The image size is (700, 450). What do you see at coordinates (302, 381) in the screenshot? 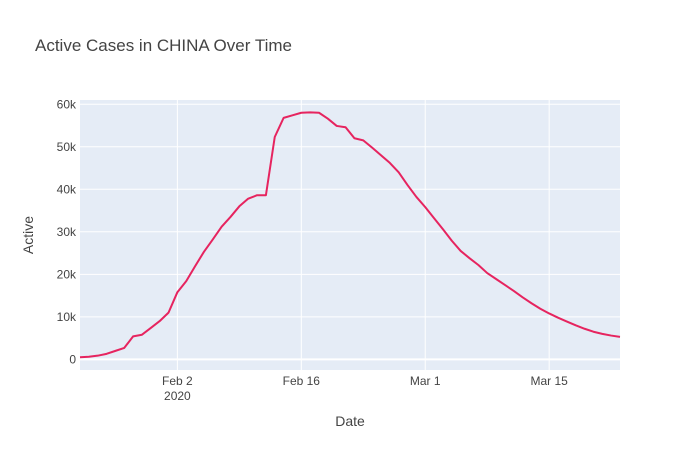
I see `x-tick-label: Feb 16` at bounding box center [302, 381].